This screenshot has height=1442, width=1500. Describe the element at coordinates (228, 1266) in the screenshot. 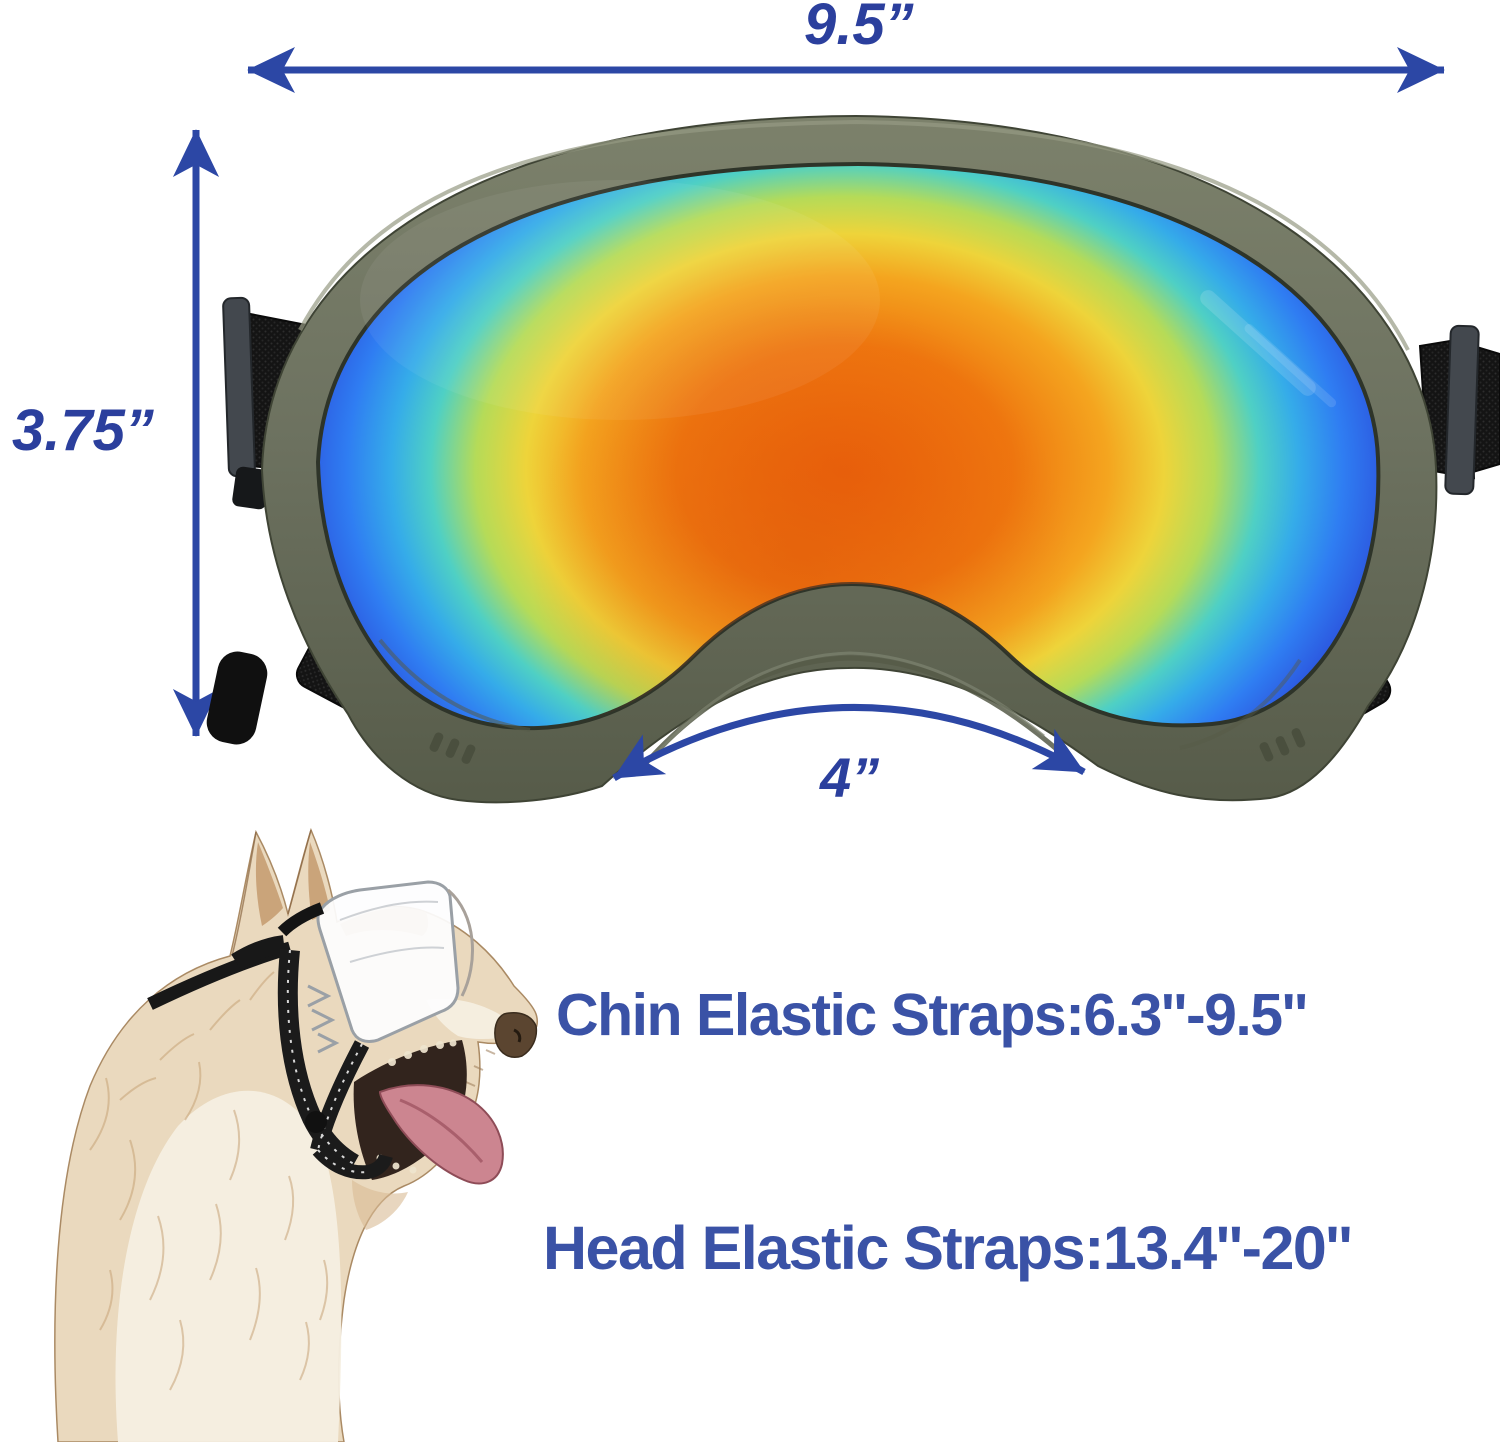

I see `dog-chest-patch` at that location.